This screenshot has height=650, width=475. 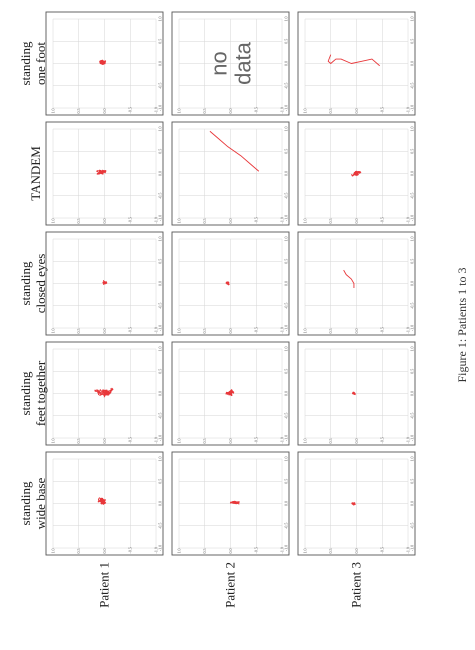 What do you see at coordinates (356, 63) in the screenshot?
I see `panel-p3-c5: -1.0-1.0 -0.5 -0.5 0.0 0.0 0.5 0.5 1.0 1.0` at bounding box center [356, 63].